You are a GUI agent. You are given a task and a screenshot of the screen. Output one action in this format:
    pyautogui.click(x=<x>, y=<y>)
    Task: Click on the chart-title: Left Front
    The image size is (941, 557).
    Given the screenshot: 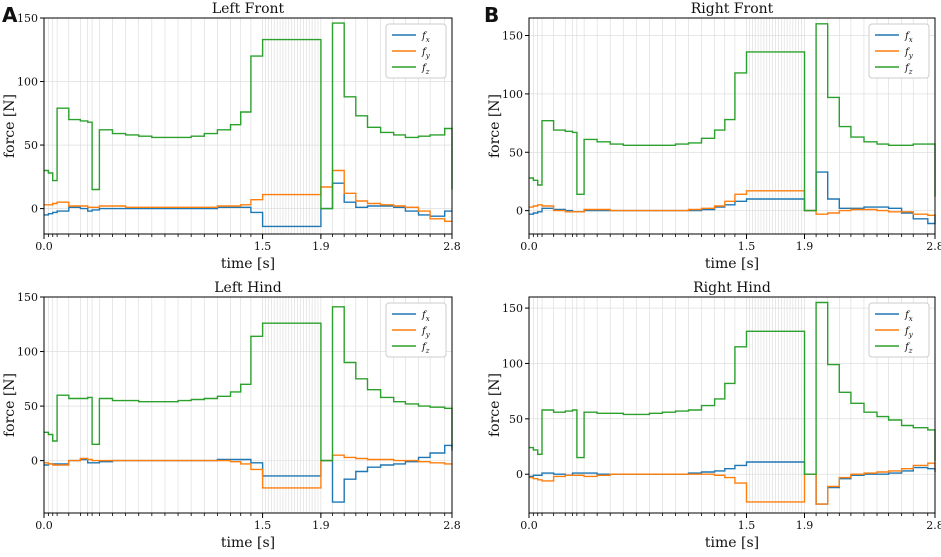 What is the action you would take?
    pyautogui.click(x=248, y=9)
    